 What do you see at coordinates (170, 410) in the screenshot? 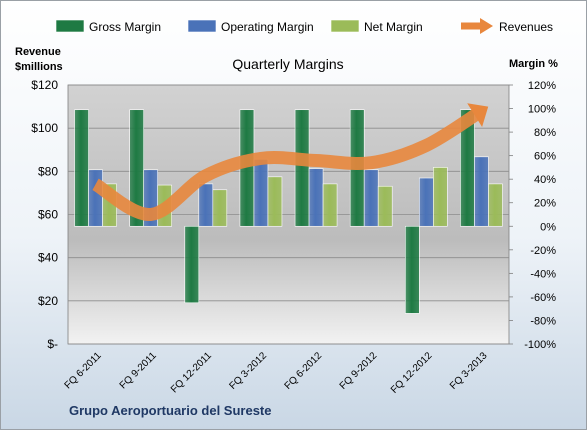
I see `footer-company-name: Grupo Aeroportuario del Sureste` at bounding box center [170, 410].